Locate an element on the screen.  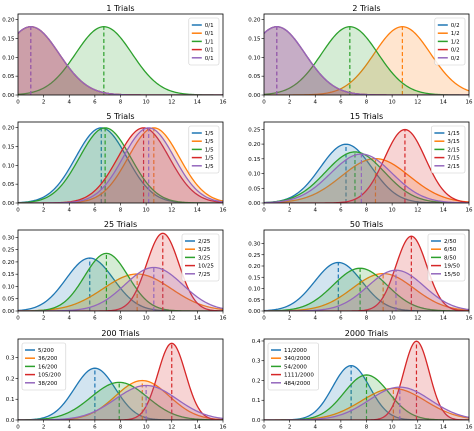
y-tick-label: 0.4 is located at coordinates (256, 342).